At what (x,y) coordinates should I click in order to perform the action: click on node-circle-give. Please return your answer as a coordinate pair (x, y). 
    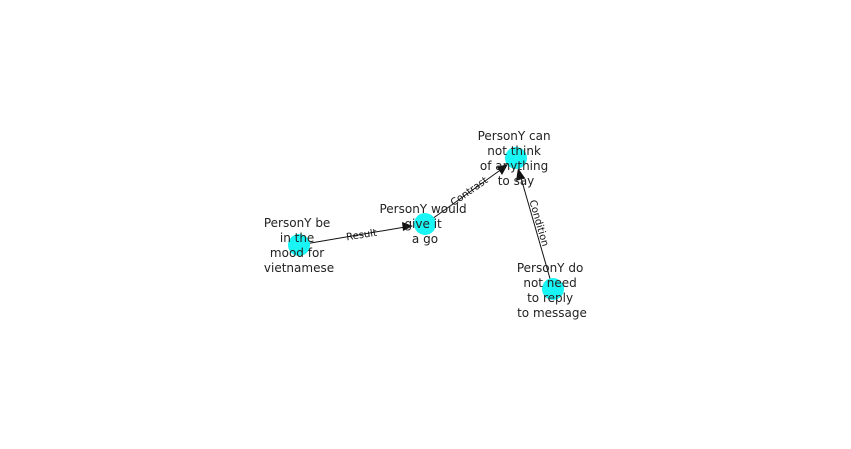
    Looking at the image, I should click on (425, 224).